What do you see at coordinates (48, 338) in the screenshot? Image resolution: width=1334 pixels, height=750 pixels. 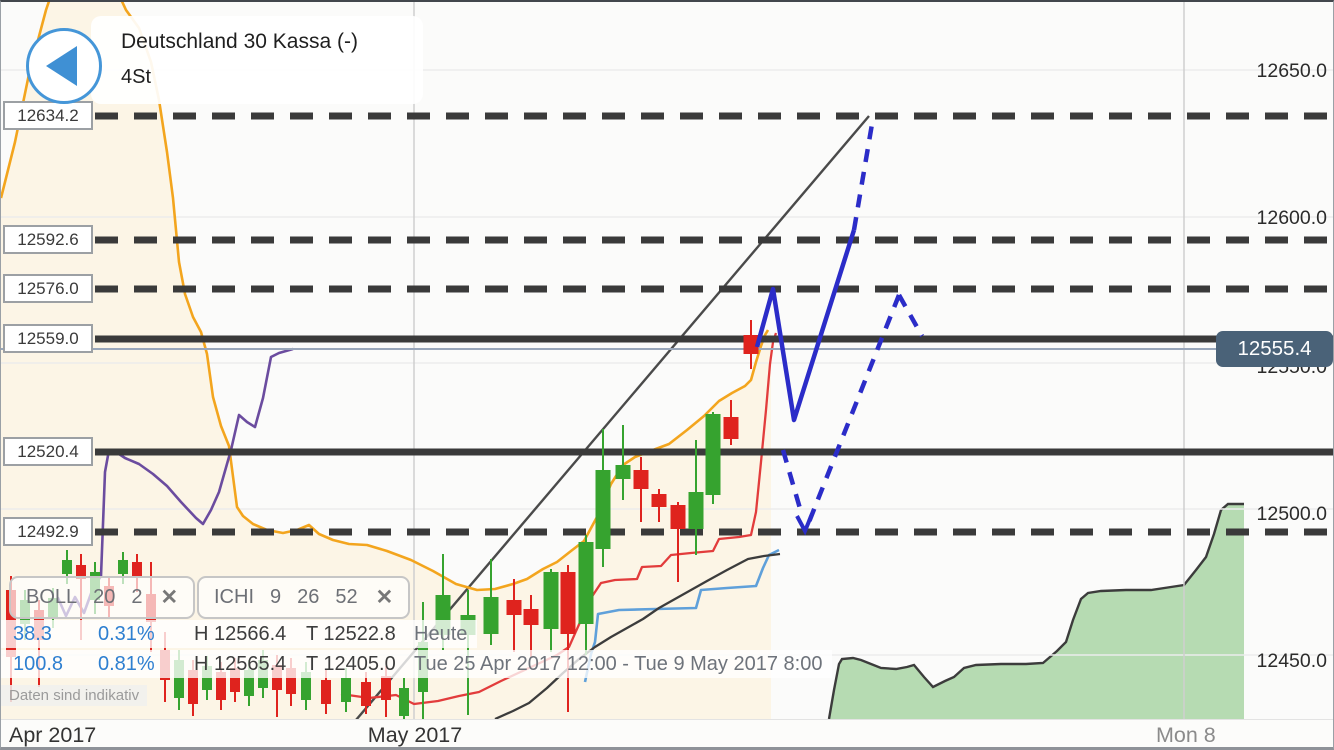 I see `price-level-label: 12559.0` at bounding box center [48, 338].